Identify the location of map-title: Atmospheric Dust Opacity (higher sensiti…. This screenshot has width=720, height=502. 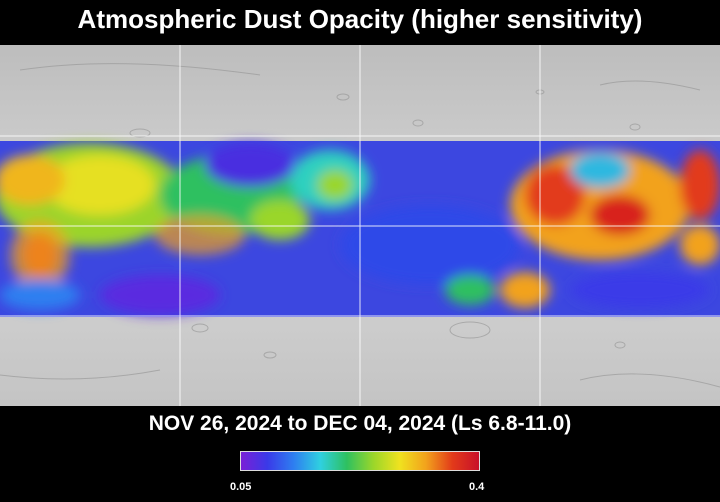
(360, 19).